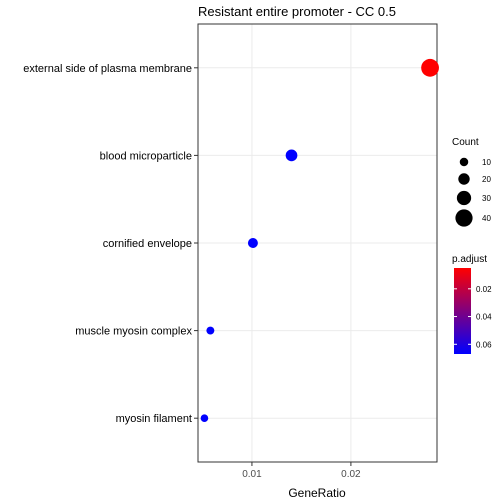 This screenshot has height=504, width=504. I want to click on p-adjust-colorbar, so click(462, 311).